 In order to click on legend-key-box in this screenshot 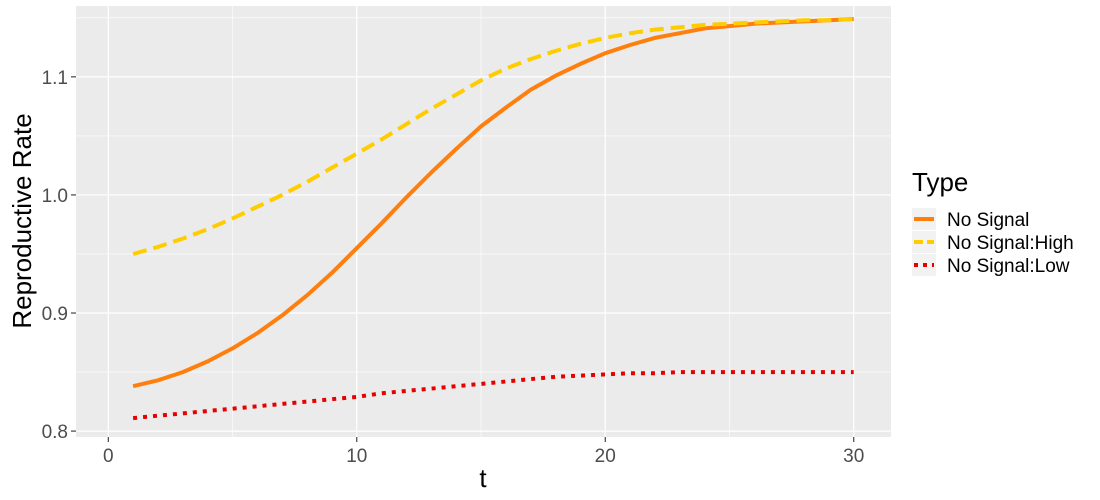, I will do `click(924, 242)`.